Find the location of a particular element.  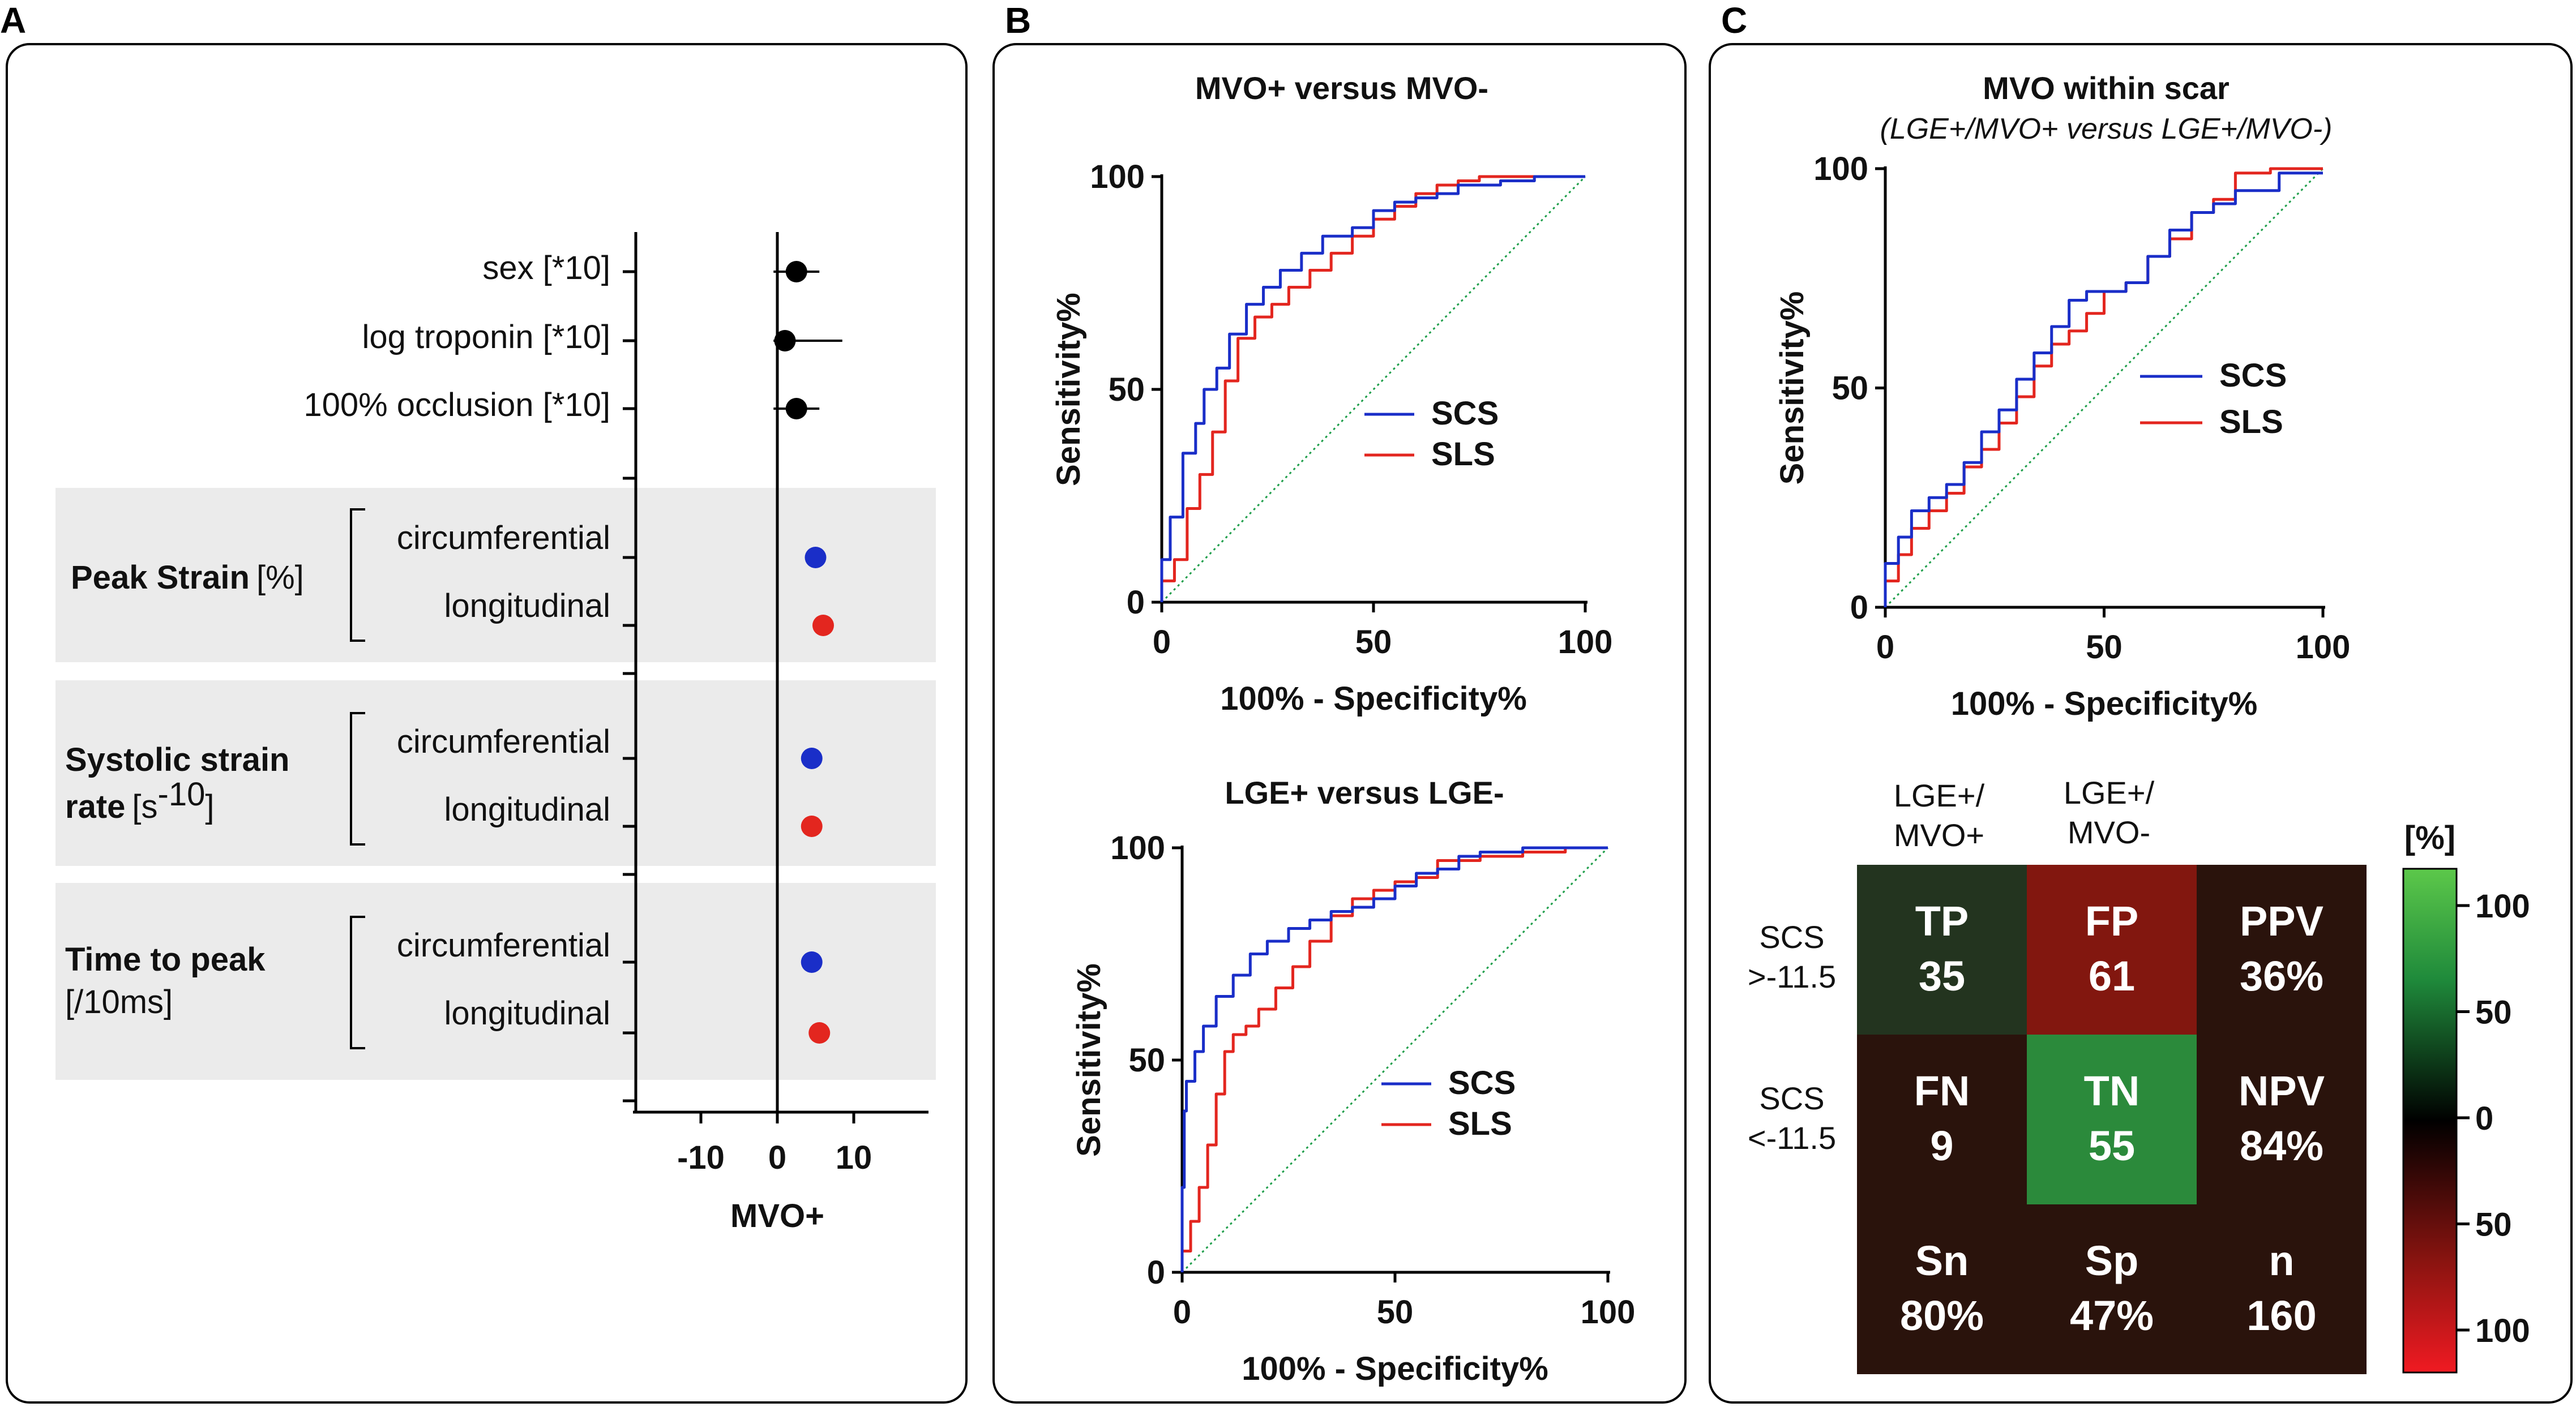

matrix-cell-value: 55 is located at coordinates (2112, 1145).